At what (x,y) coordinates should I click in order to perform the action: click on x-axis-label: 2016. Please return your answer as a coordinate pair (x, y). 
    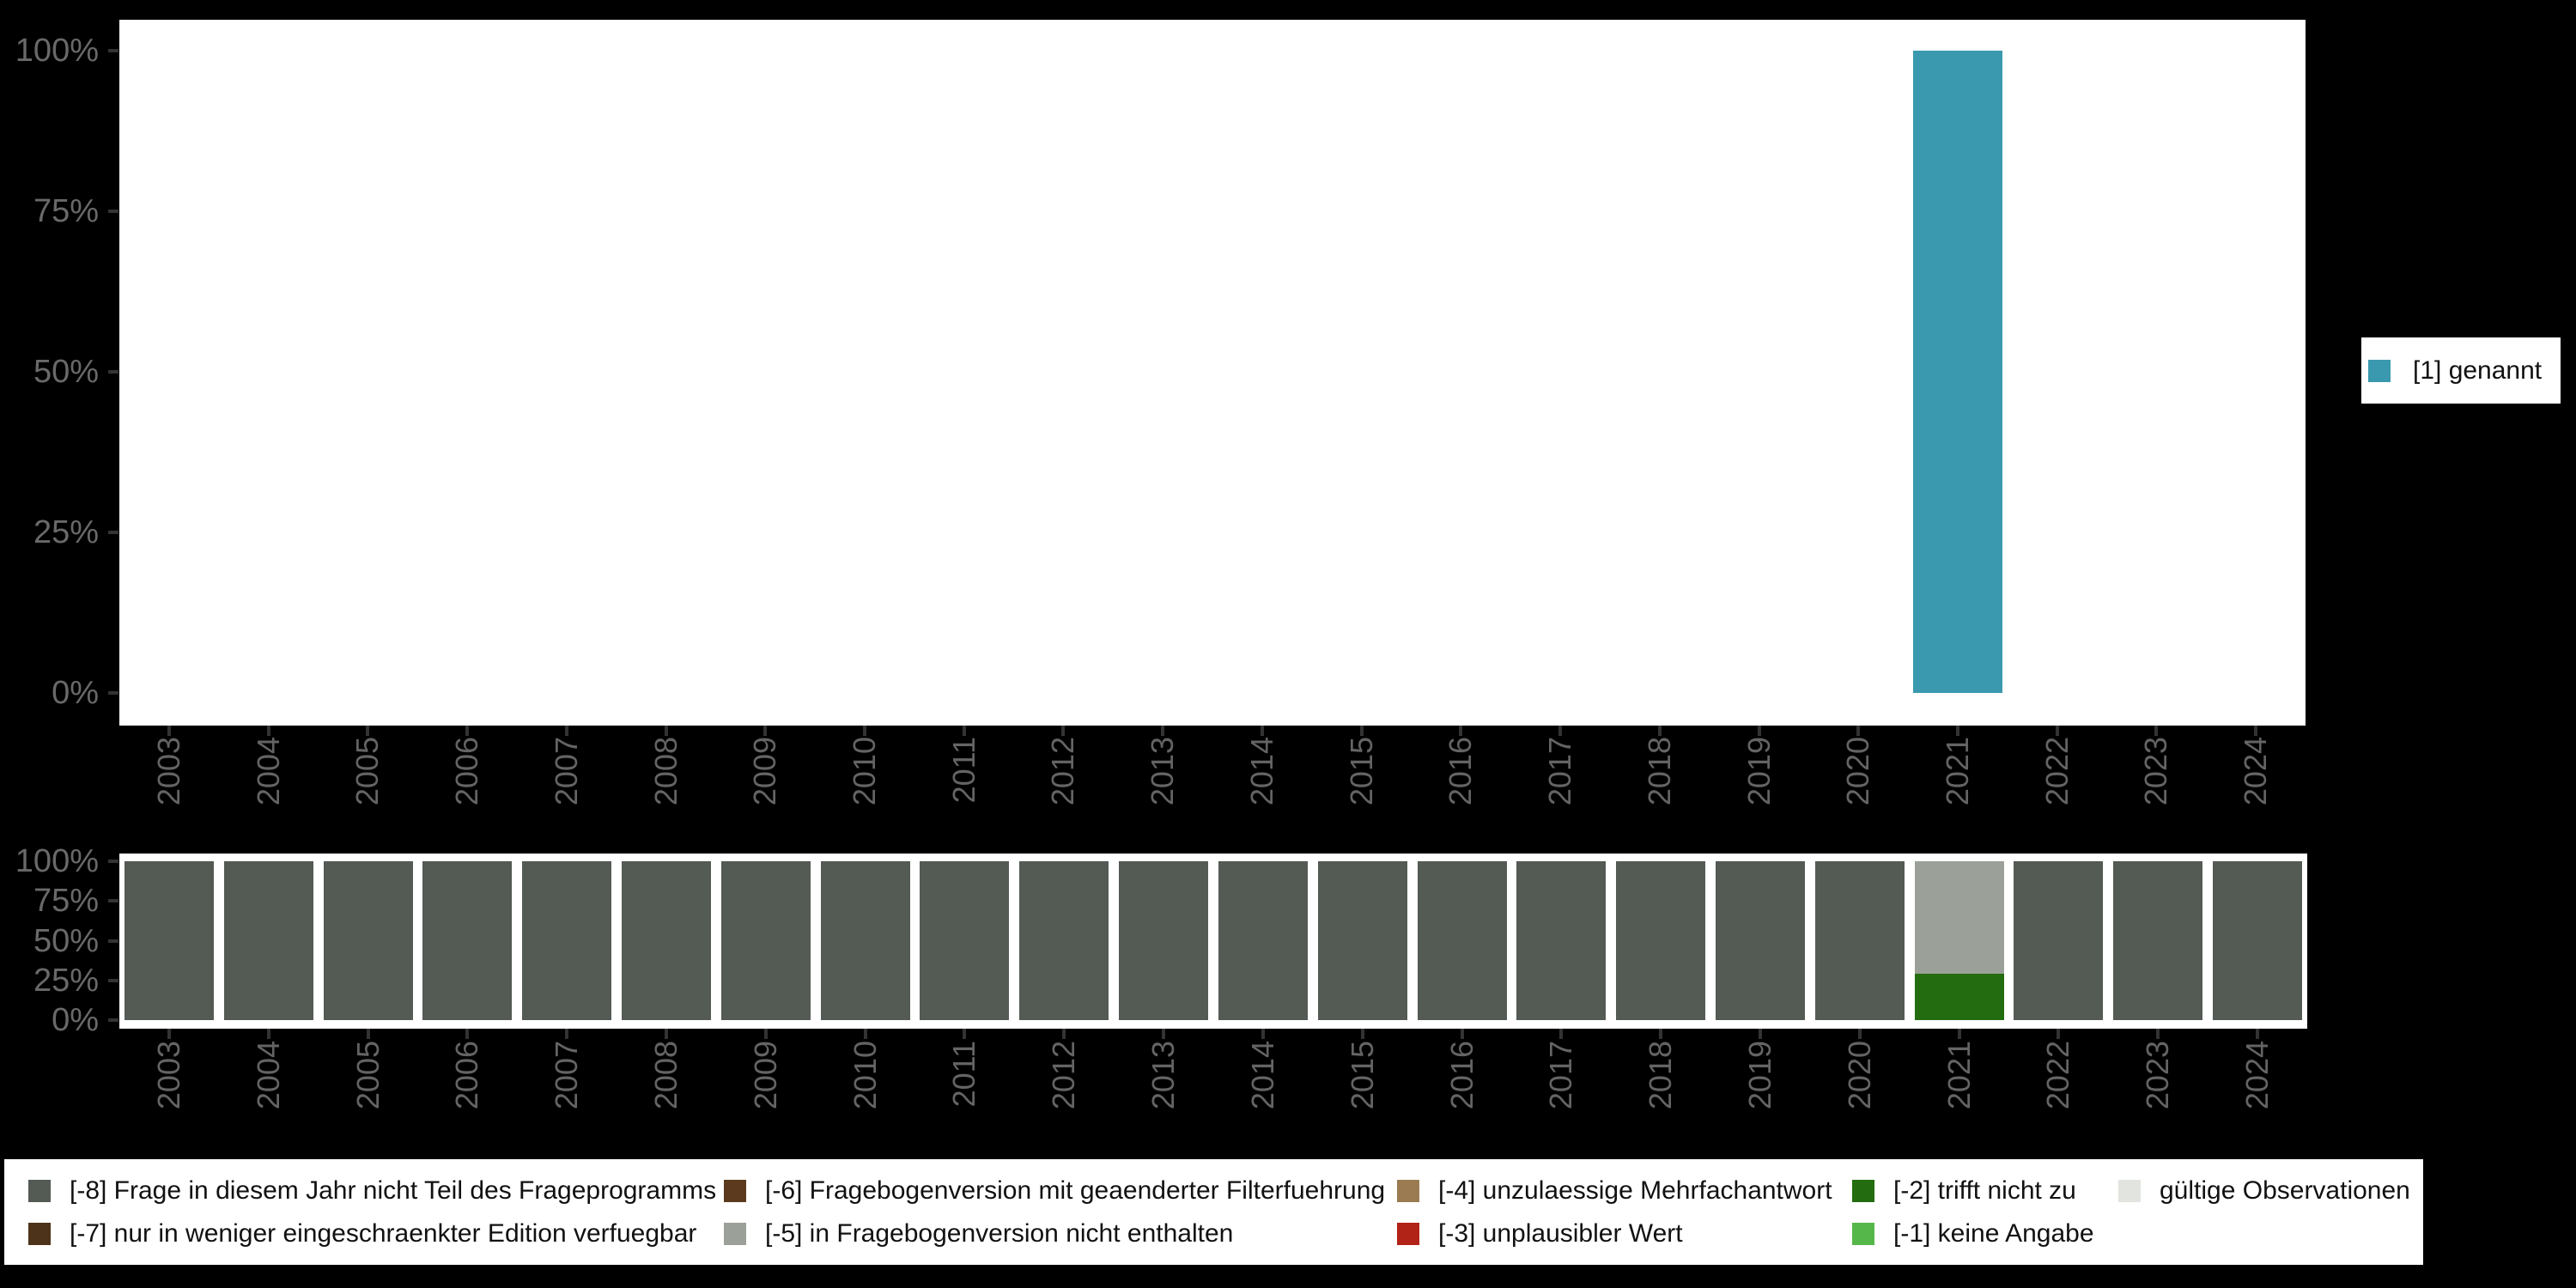
    Looking at the image, I should click on (1461, 1075).